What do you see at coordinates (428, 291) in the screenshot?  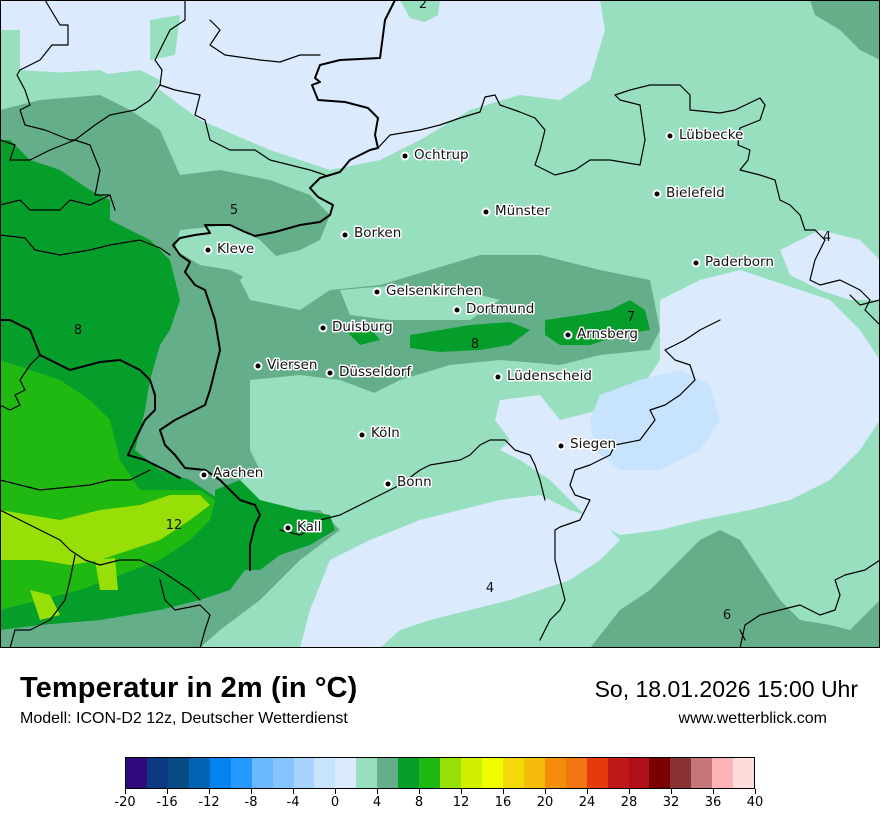 I see `city-gelsenkirchen: Gelsenkirchen` at bounding box center [428, 291].